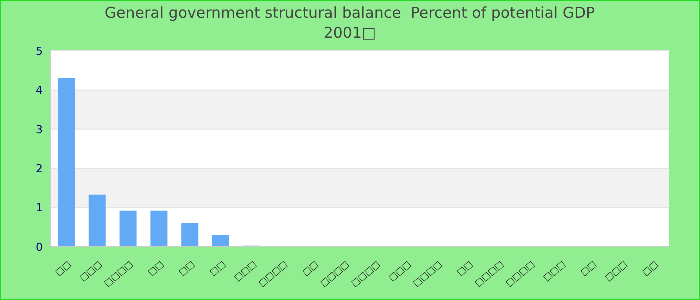  Describe the element at coordinates (39, 129) in the screenshot. I see `y-tick-label: 3` at that location.